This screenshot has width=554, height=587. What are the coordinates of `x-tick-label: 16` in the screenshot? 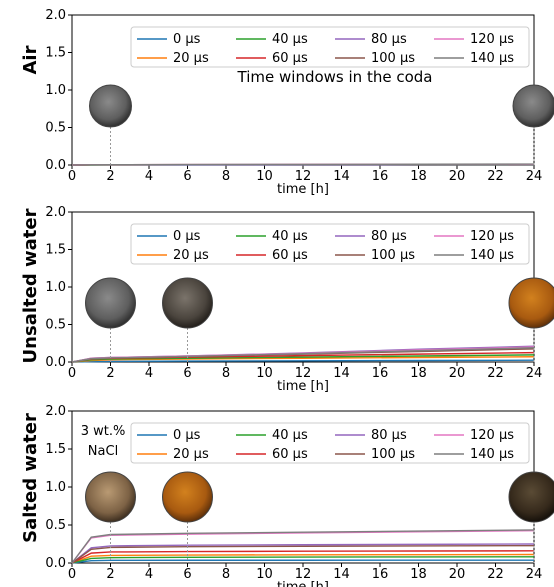 It's located at (380, 574).